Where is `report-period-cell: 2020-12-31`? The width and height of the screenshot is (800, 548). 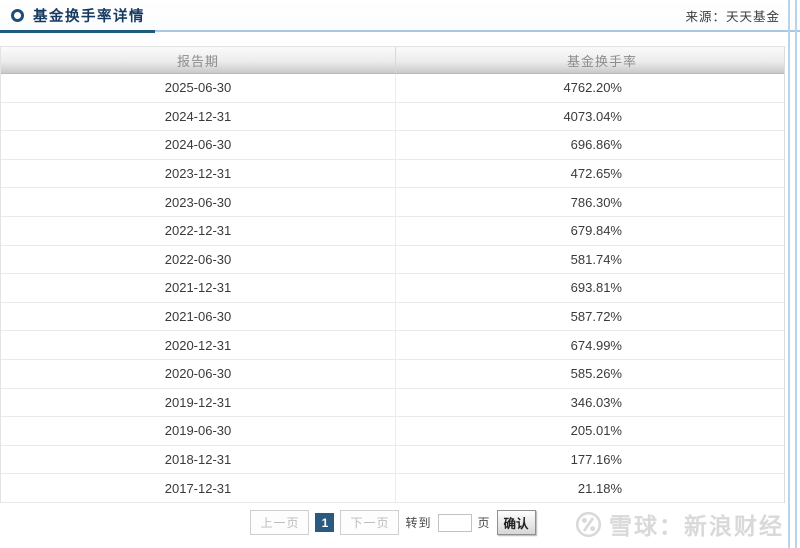
report-period-cell: 2020-12-31 is located at coordinates (198, 345).